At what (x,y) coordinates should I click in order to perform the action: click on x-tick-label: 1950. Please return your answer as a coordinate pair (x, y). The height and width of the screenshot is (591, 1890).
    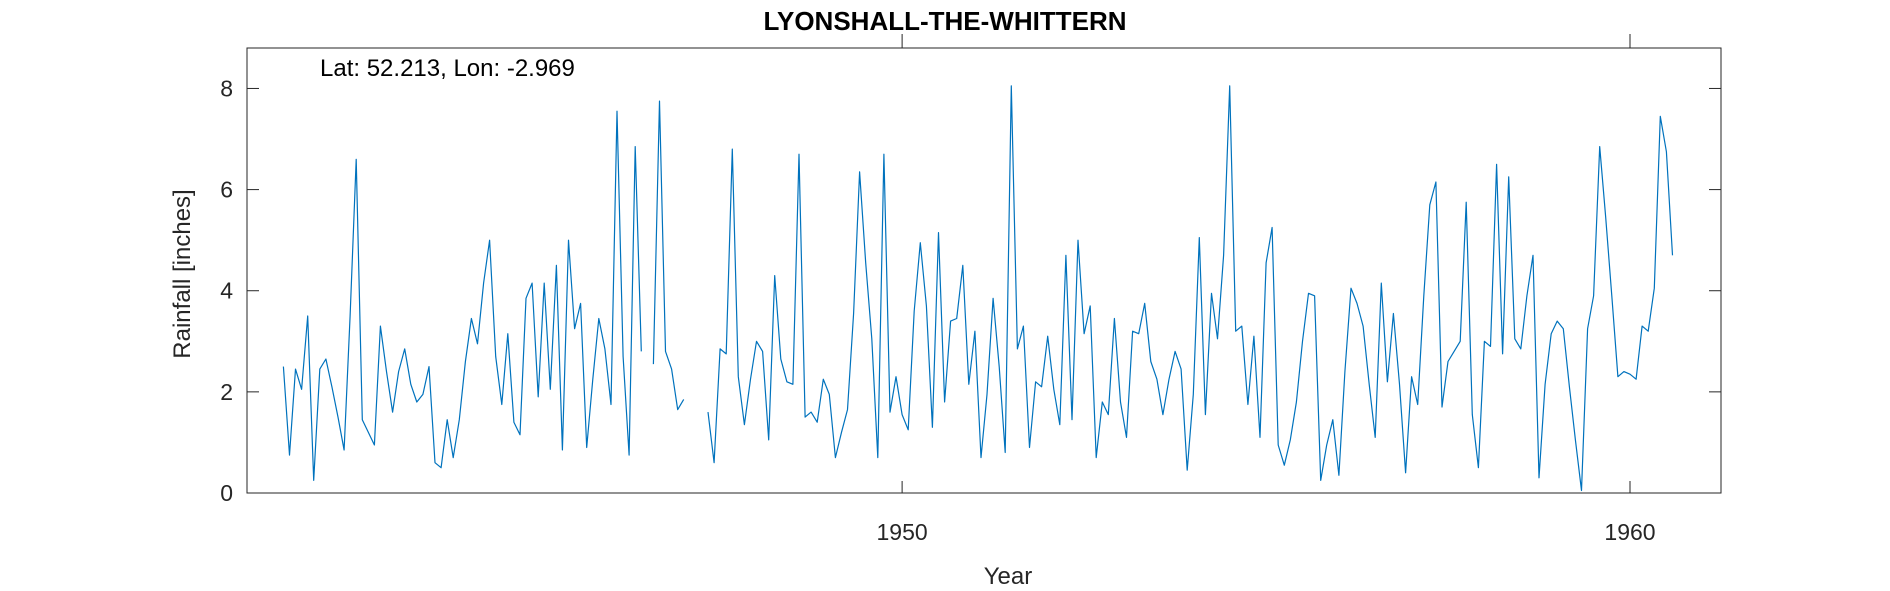
    Looking at the image, I should click on (902, 532).